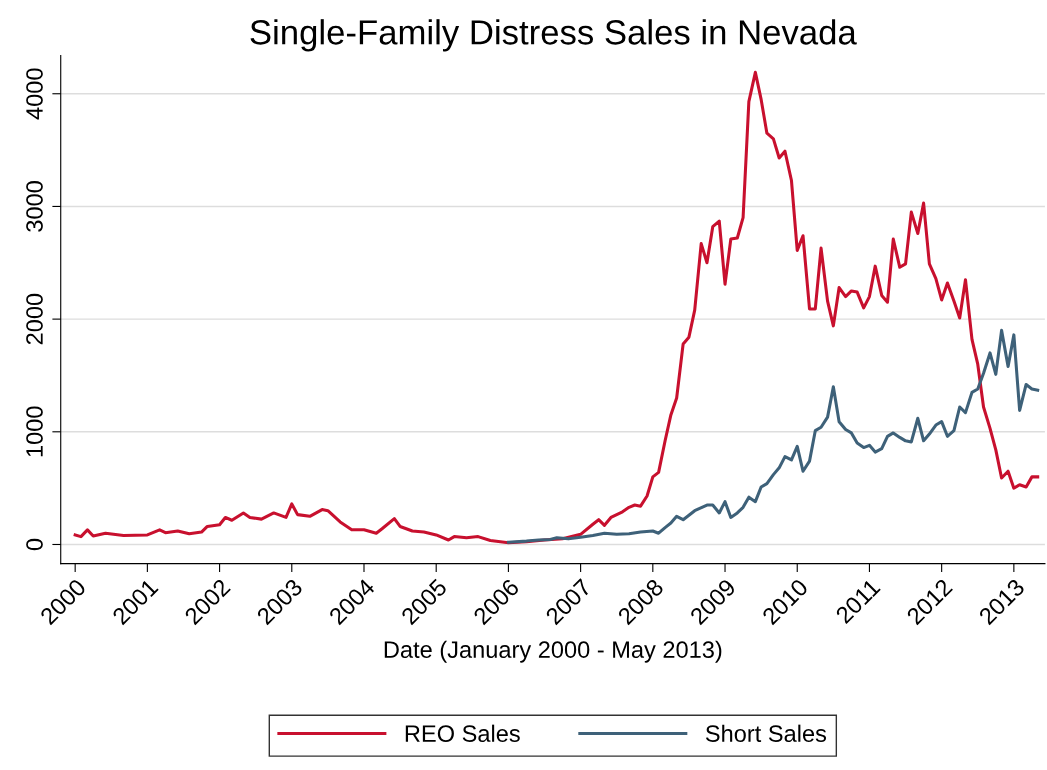 This screenshot has width=1047, height=770. I want to click on y-tick-label: 0, so click(34, 544).